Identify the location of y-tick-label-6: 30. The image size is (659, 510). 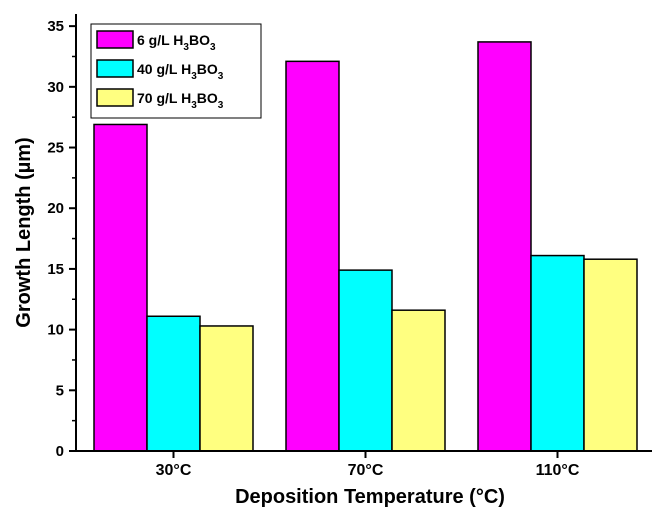
(55, 87).